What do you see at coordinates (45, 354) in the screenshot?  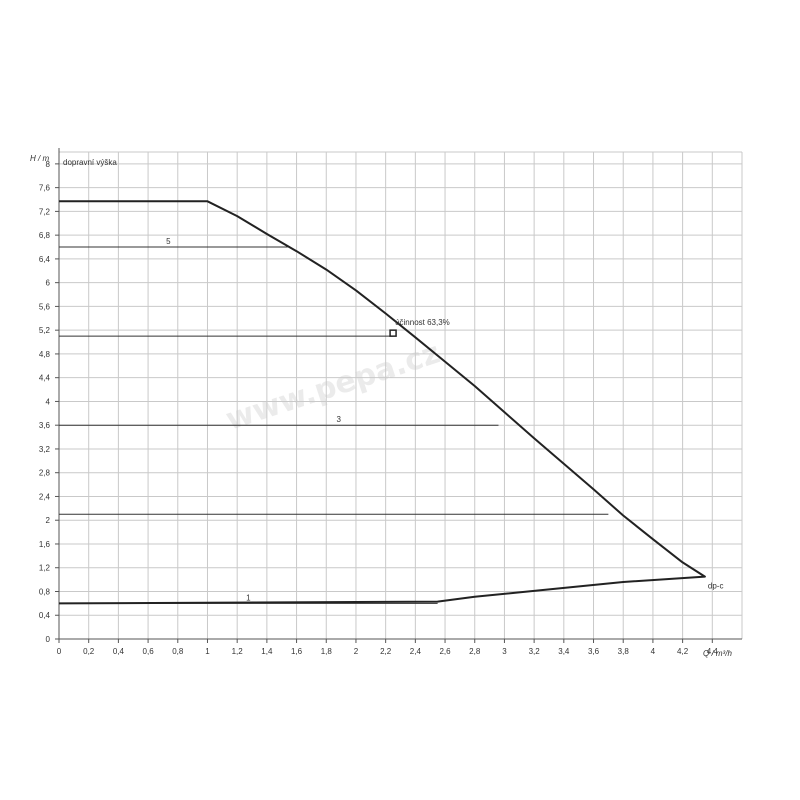 I see `y-tick-label: 4,8` at bounding box center [45, 354].